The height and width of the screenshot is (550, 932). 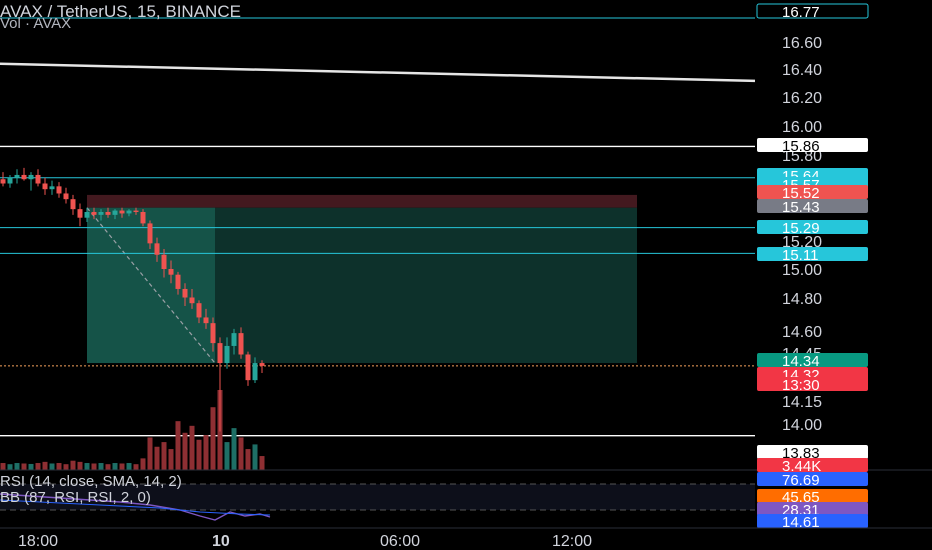 I want to click on axis-tick-label: 14.60, so click(x=802, y=332).